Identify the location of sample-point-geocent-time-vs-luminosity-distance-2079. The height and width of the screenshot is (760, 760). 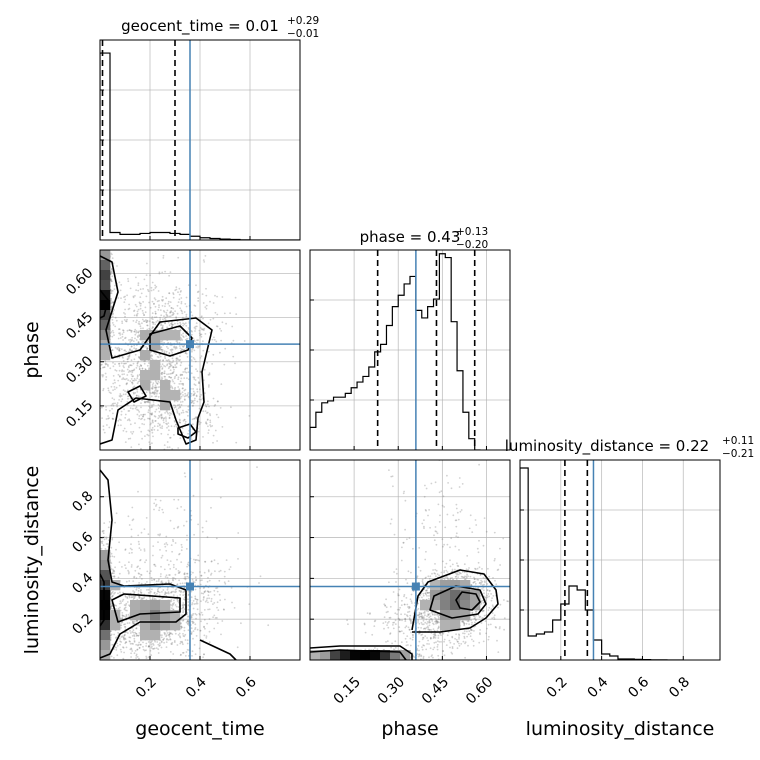
(184, 636).